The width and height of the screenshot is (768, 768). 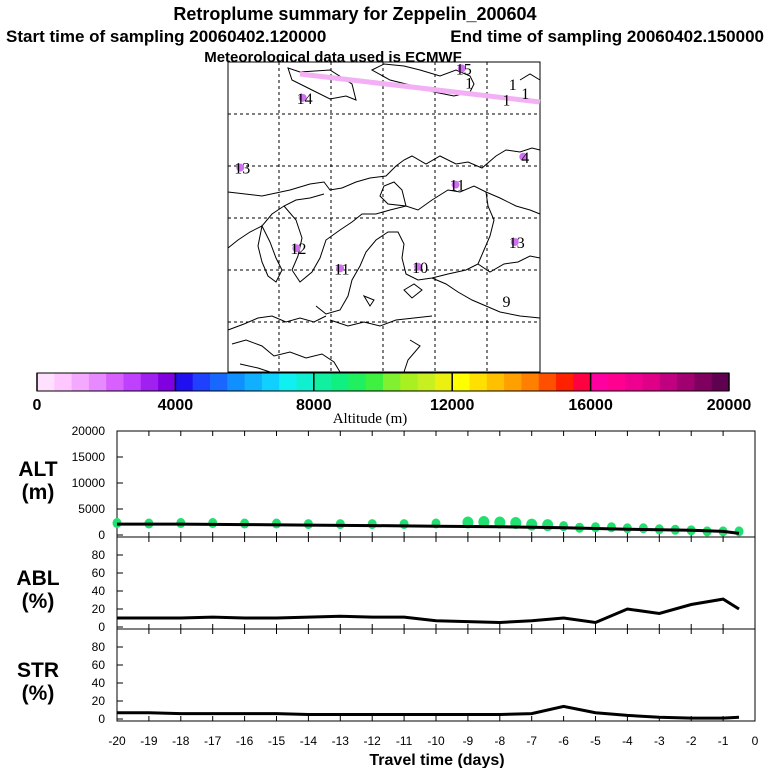 I want to click on x-tick-label: -1, so click(x=723, y=741).